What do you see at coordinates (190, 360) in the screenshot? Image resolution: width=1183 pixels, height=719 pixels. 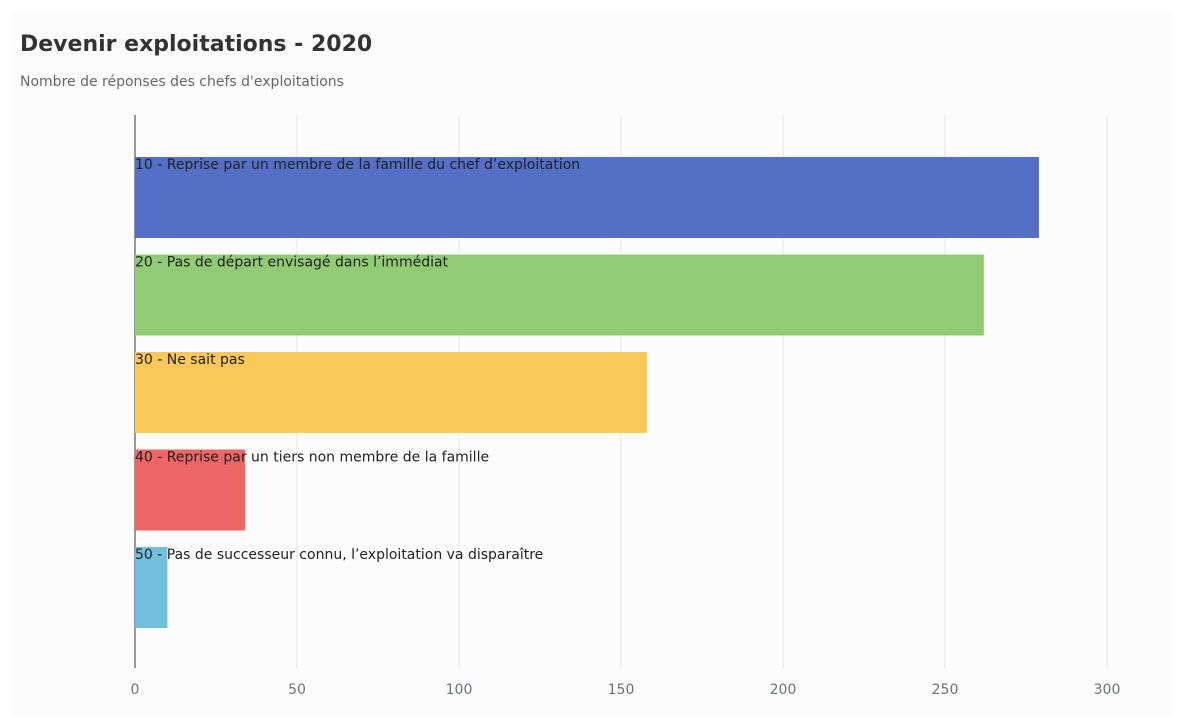 I see `category-label: 30 - Ne sait pas` at bounding box center [190, 360].